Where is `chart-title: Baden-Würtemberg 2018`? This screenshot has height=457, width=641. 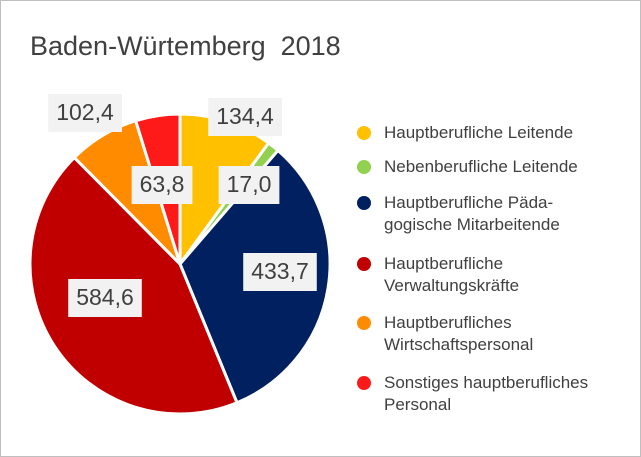 chart-title: Baden-Würtemberg 2018 is located at coordinates (185, 46).